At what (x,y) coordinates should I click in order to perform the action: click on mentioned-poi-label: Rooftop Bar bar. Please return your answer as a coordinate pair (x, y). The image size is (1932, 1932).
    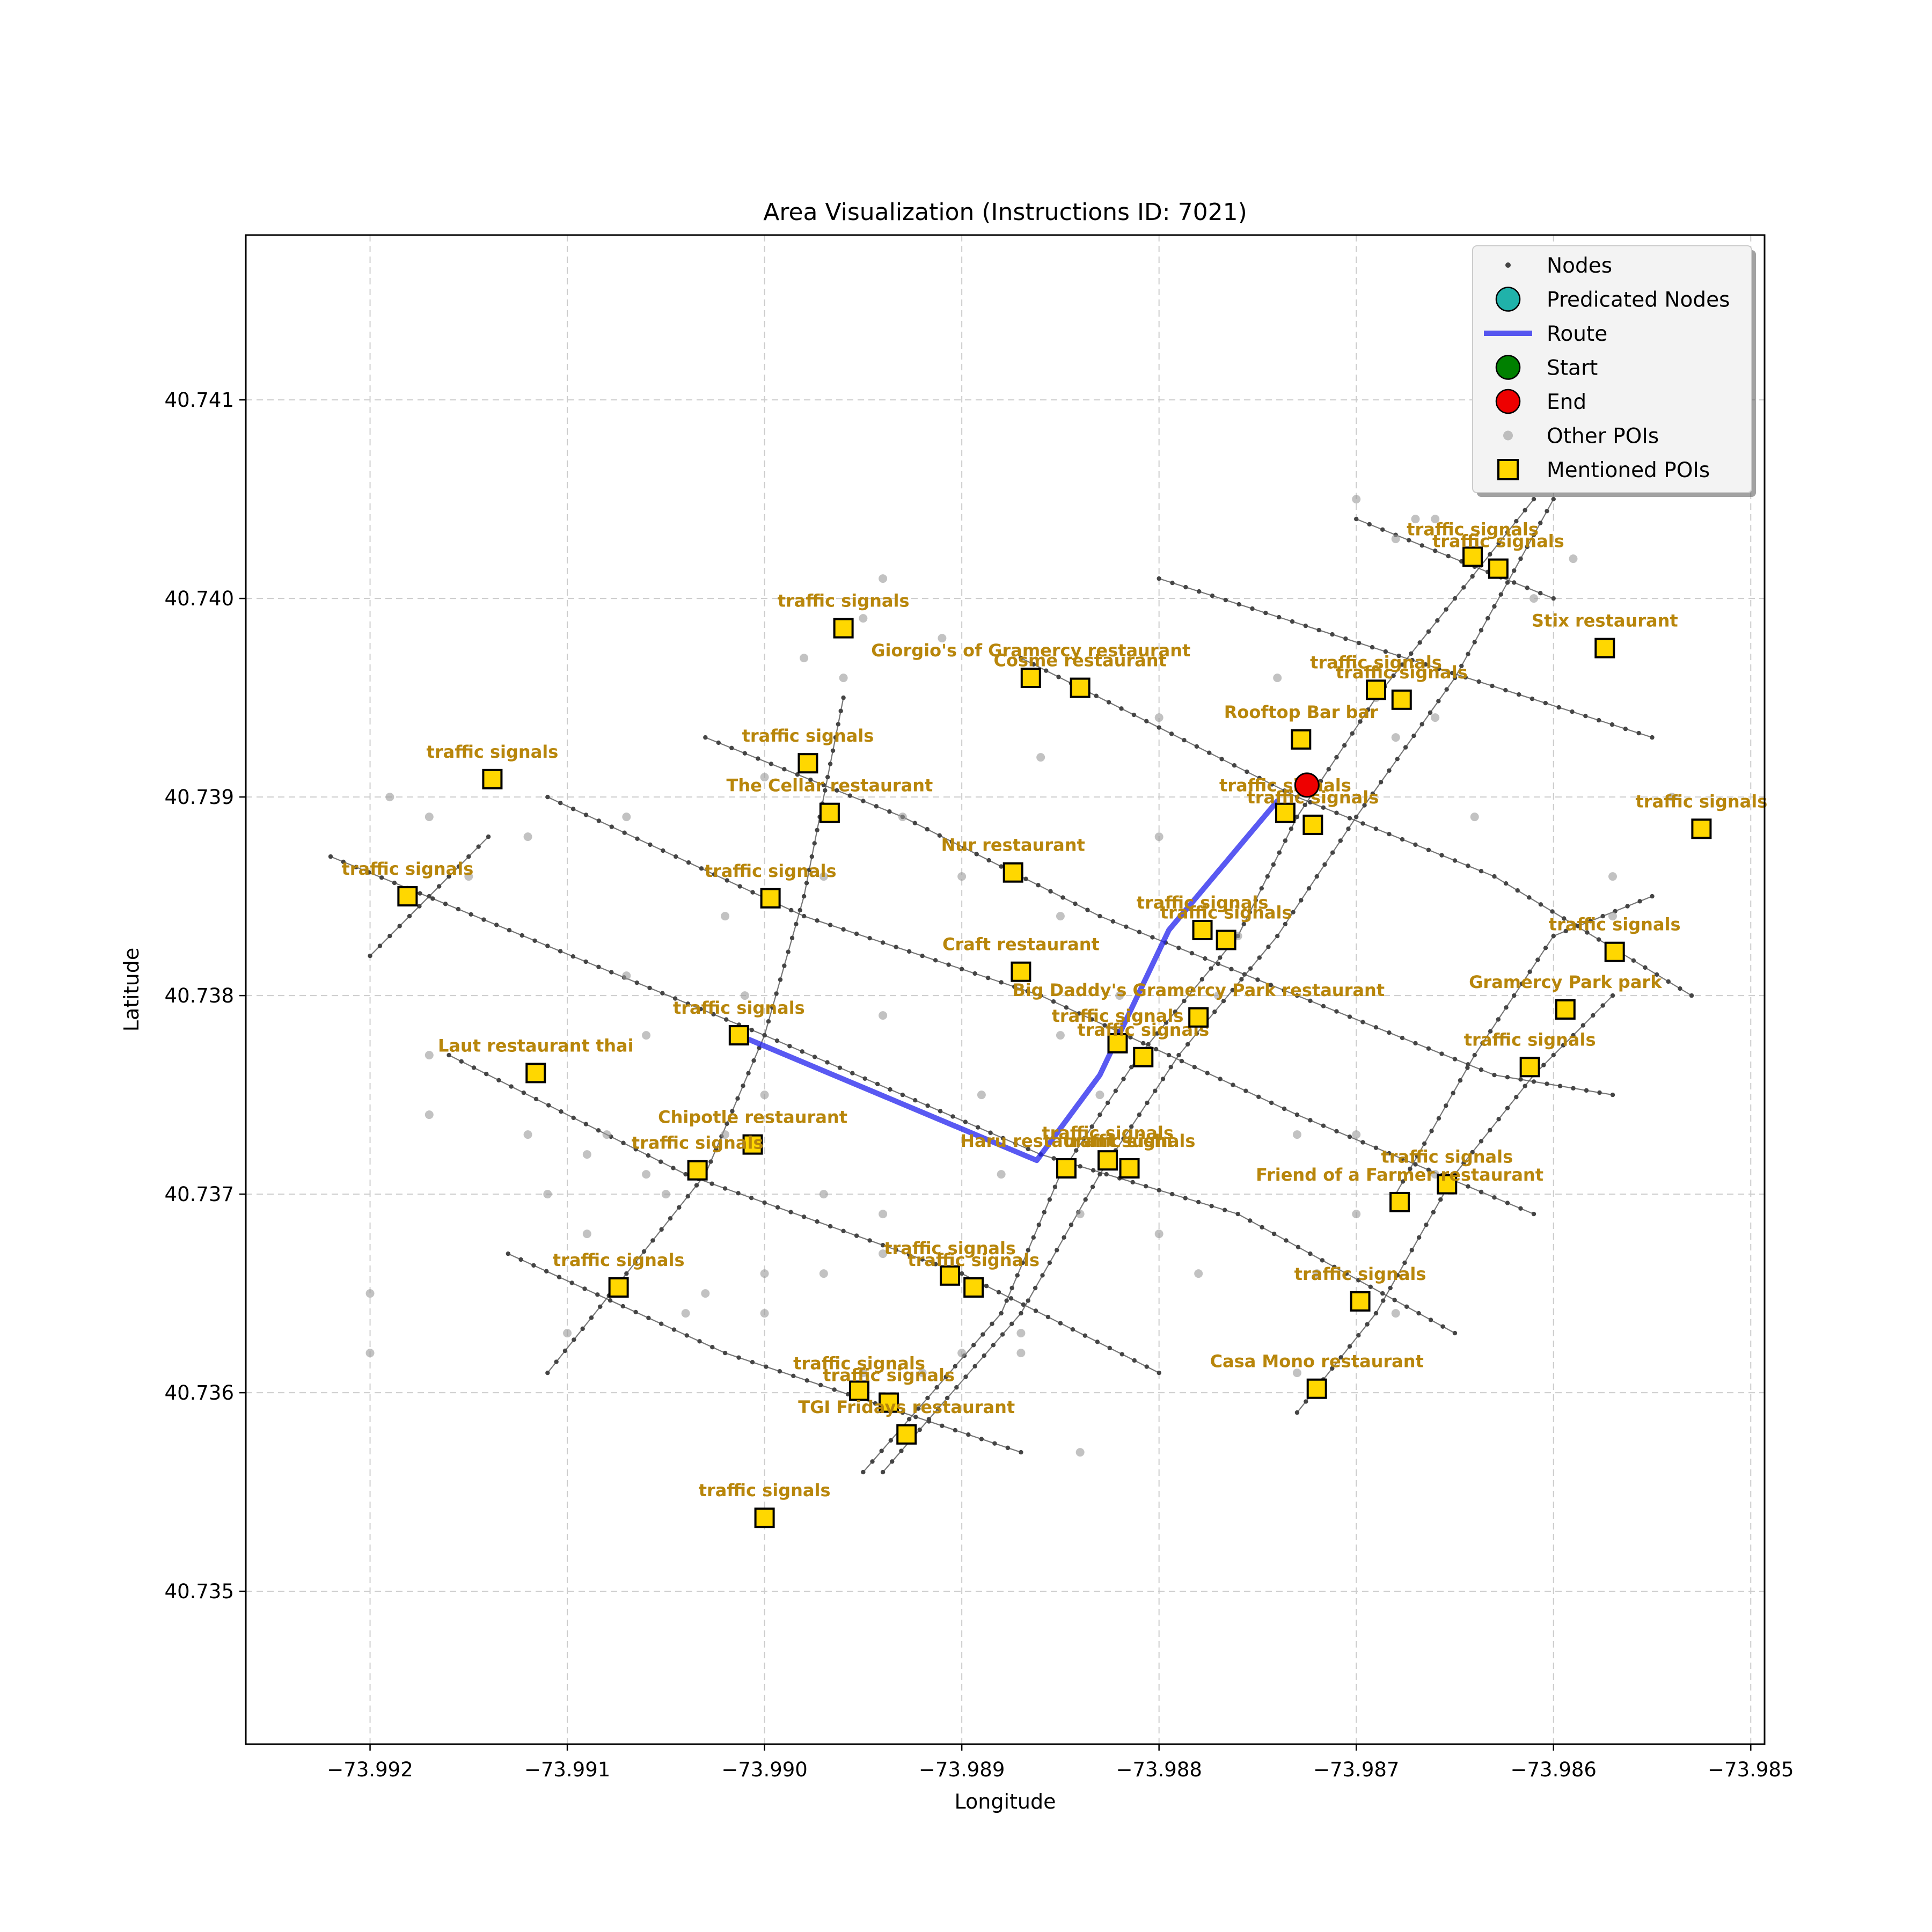
    Looking at the image, I should click on (1301, 712).